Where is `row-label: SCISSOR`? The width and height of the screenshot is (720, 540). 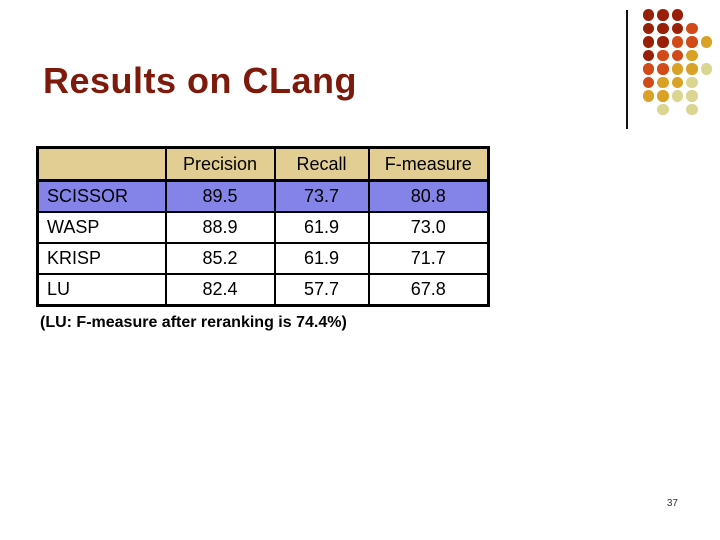
row-label: SCISSOR is located at coordinates (101, 196).